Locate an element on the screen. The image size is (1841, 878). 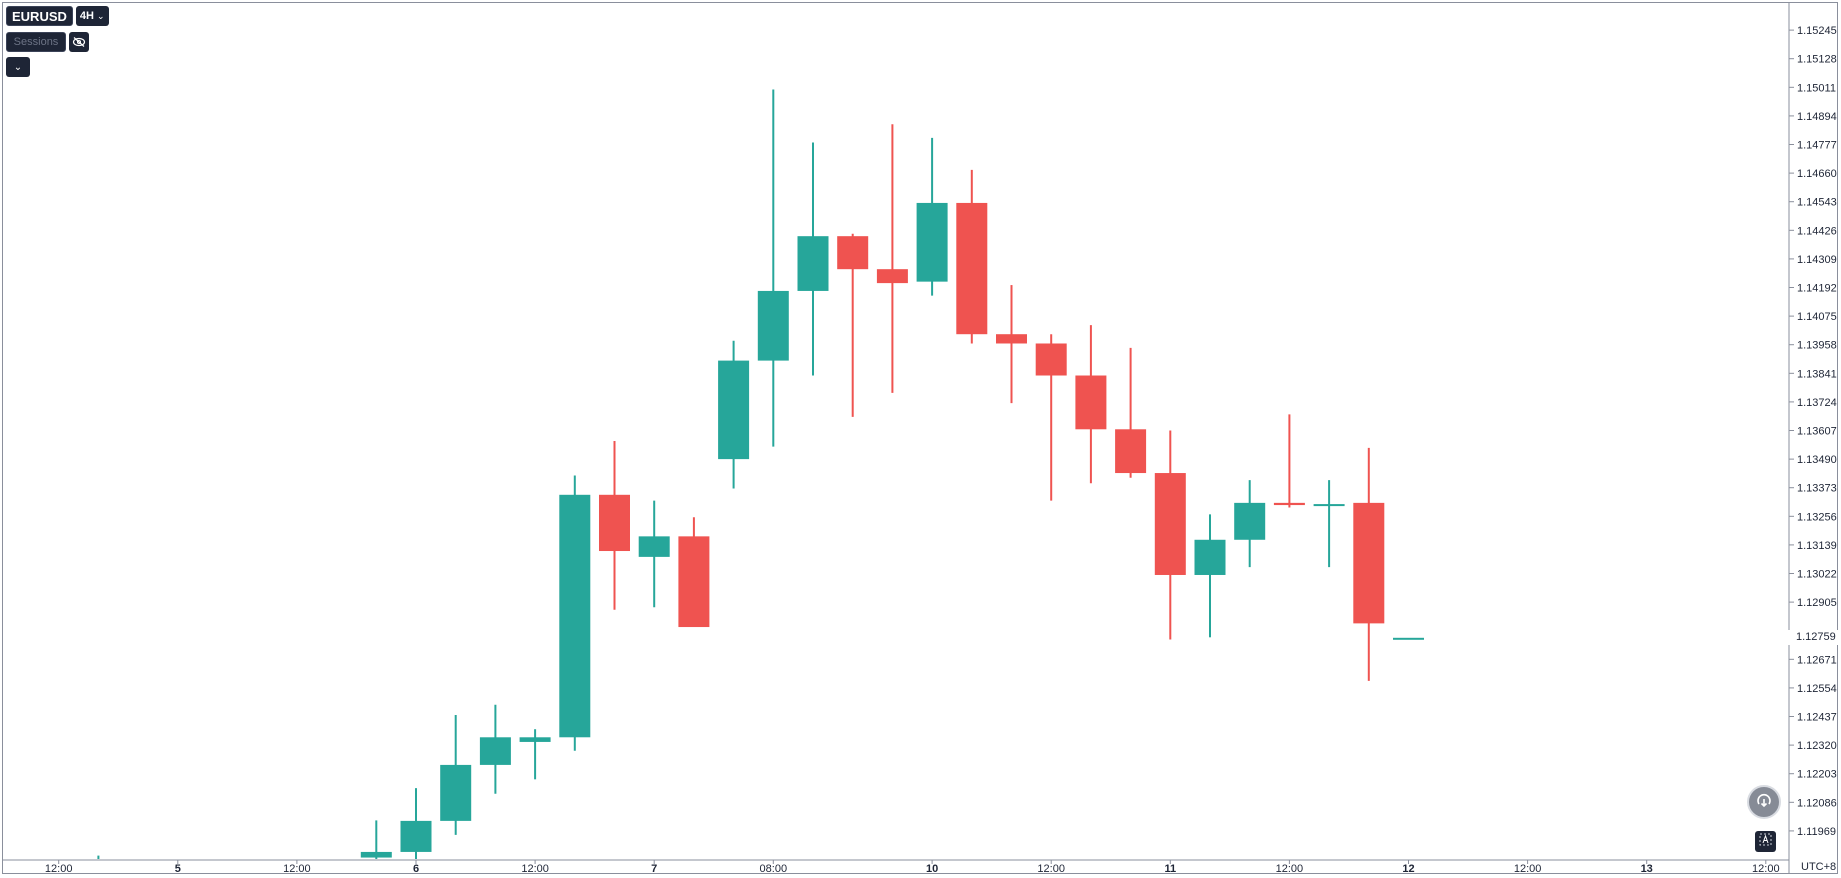
y-tick-label: 1.13841 is located at coordinates (1817, 374).